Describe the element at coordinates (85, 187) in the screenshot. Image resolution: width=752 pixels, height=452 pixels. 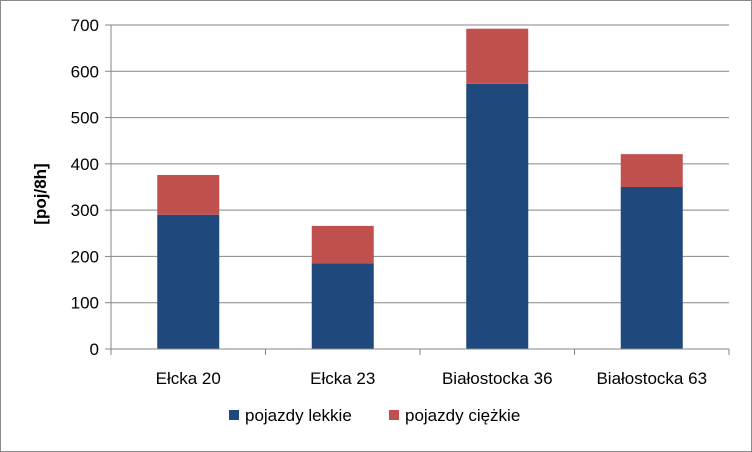
I see `y-tick-labels: 0 100 200 300 400 500 600 700` at that location.